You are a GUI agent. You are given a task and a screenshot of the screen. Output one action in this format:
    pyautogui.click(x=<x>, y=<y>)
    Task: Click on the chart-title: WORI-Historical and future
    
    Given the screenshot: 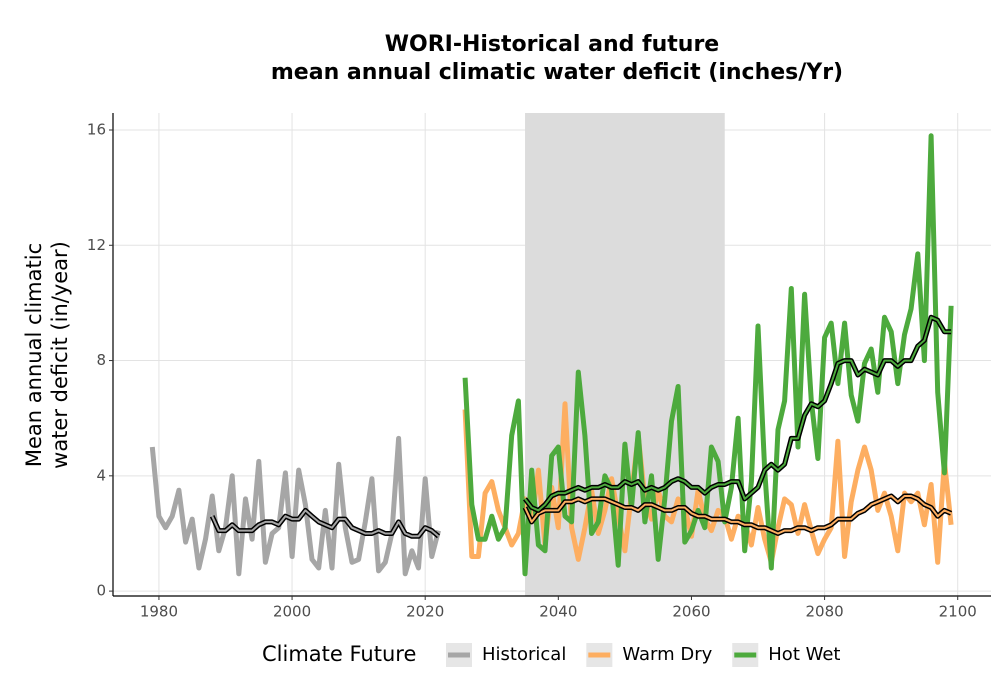 What is the action you would take?
    pyautogui.click(x=552, y=44)
    